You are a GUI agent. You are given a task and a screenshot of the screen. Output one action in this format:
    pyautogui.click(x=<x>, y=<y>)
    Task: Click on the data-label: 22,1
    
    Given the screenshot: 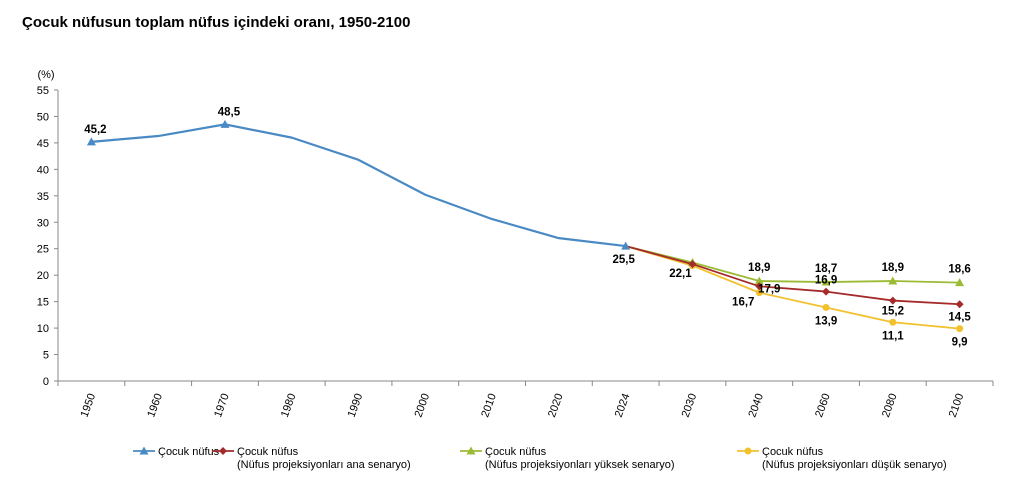 What is the action you would take?
    pyautogui.click(x=680, y=274)
    